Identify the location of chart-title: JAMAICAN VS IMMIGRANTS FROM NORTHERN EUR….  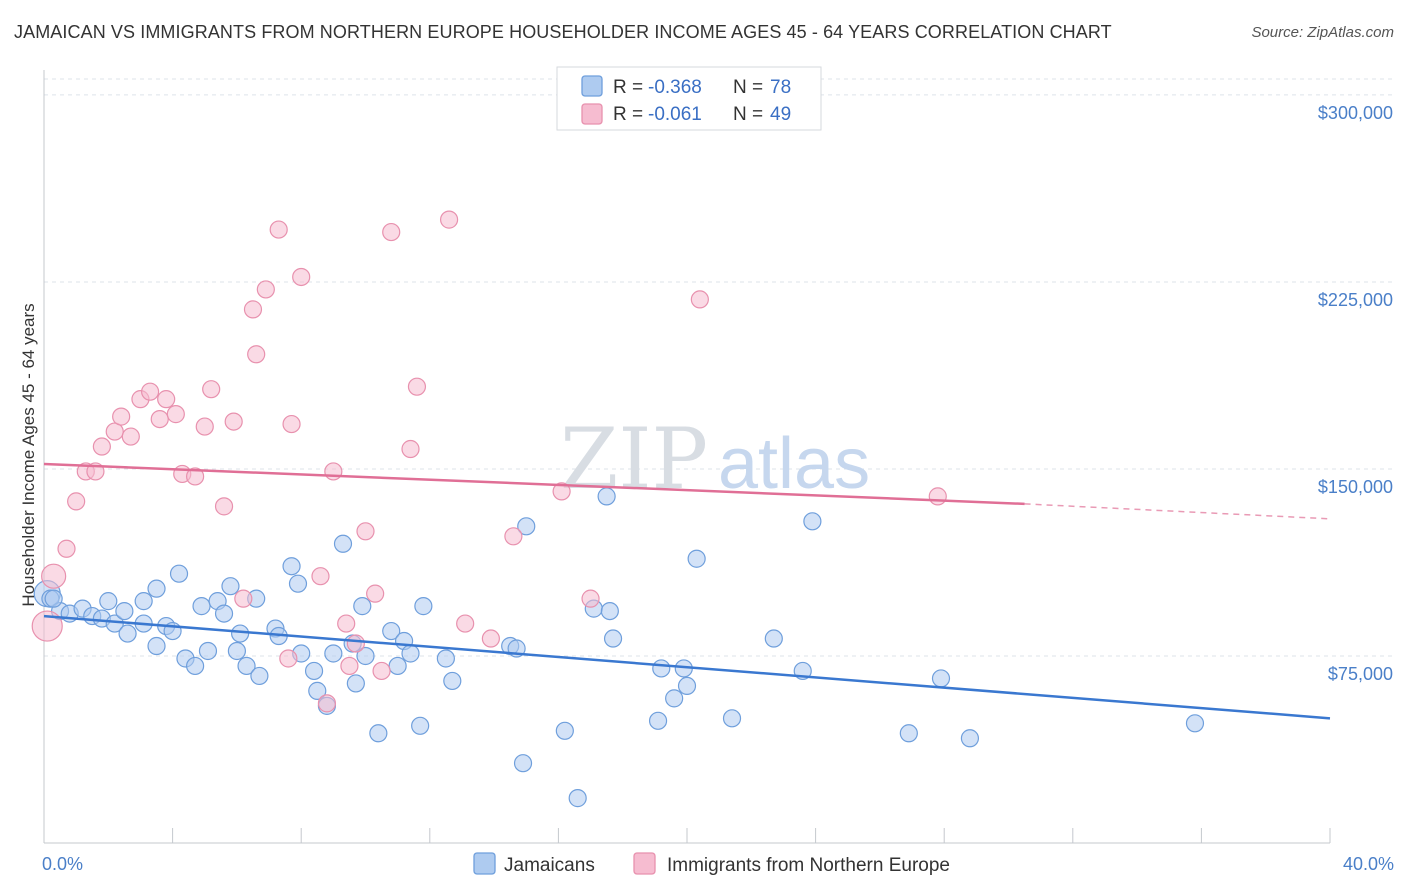
(563, 32).